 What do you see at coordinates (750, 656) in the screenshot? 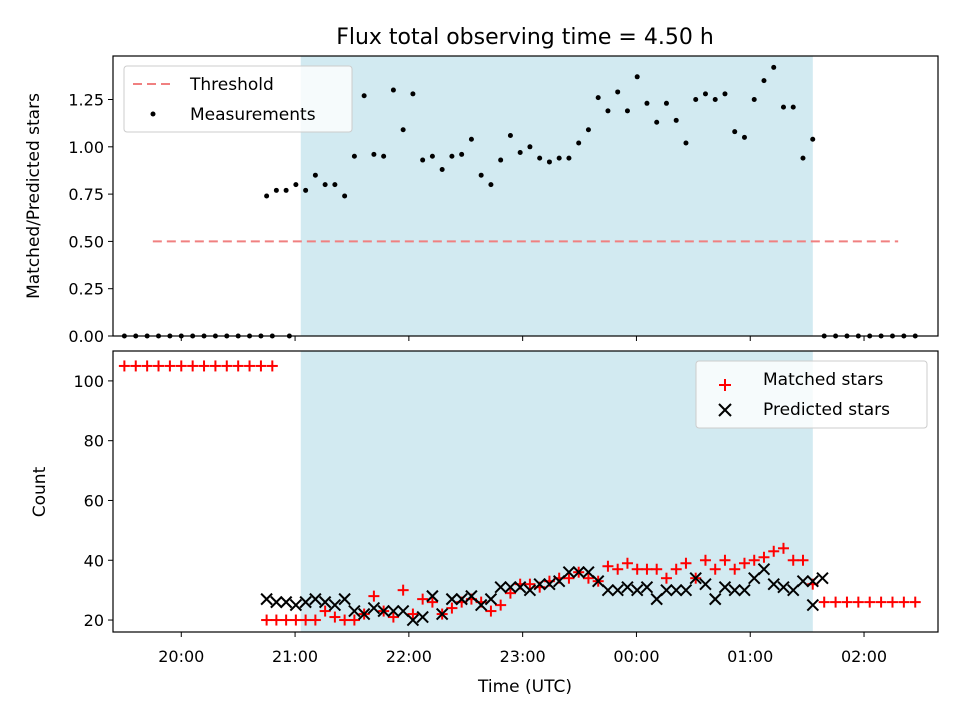
I see `x-tick-label: 01:00` at bounding box center [750, 656].